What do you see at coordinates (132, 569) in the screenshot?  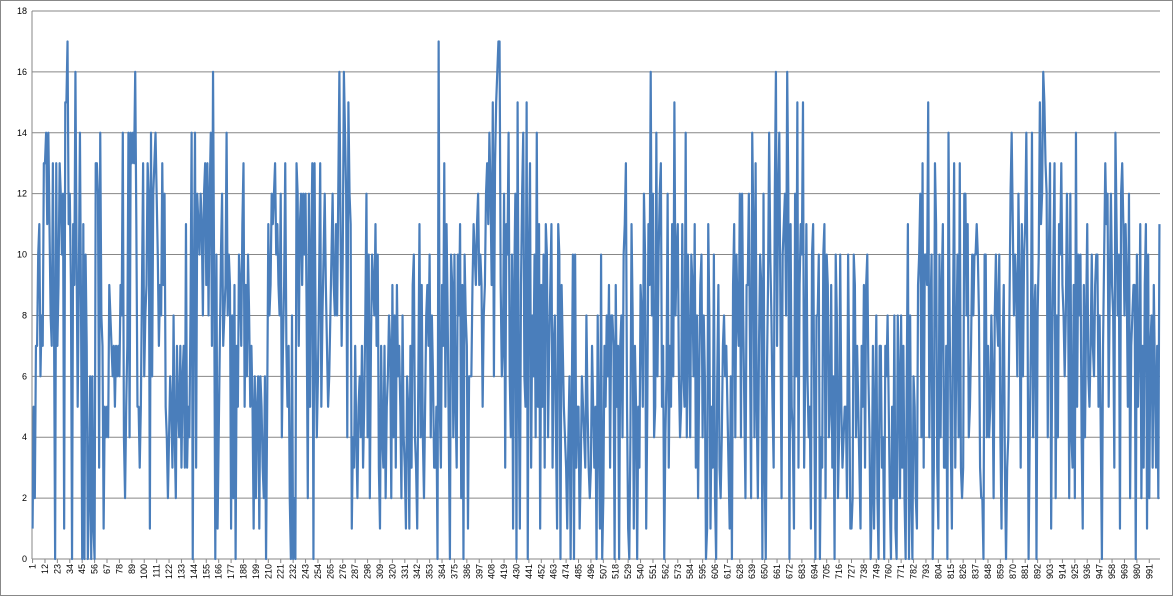 I see `x-tick-label: 89` at bounding box center [132, 569].